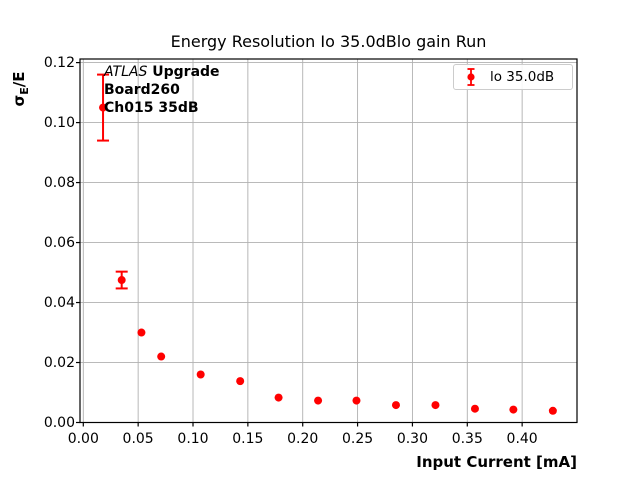  What do you see at coordinates (328, 41) in the screenshot?
I see `chart-title: Energy Resolution Io 35.0dBlo gain Run` at bounding box center [328, 41].